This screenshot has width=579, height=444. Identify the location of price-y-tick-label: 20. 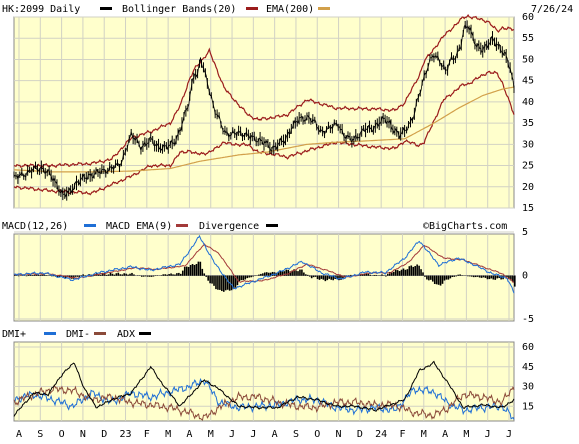
(528, 187).